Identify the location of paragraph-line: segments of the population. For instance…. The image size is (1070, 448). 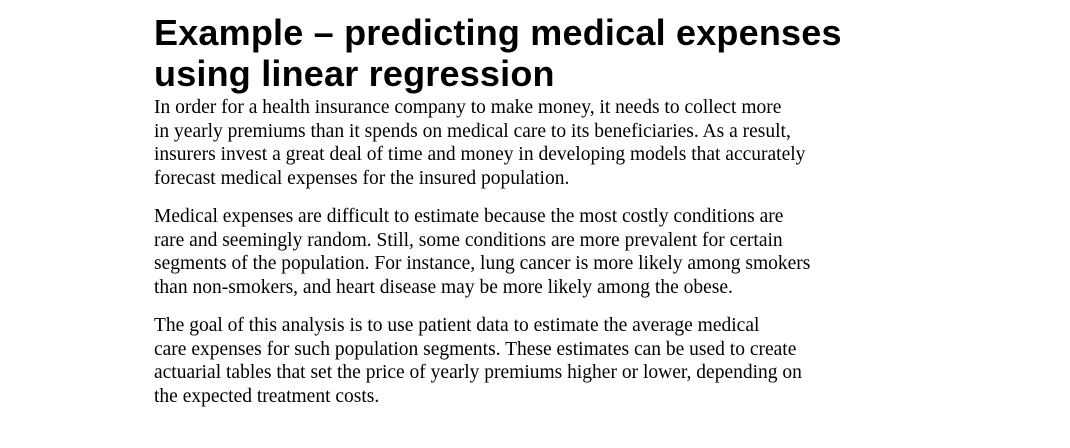
(482, 263).